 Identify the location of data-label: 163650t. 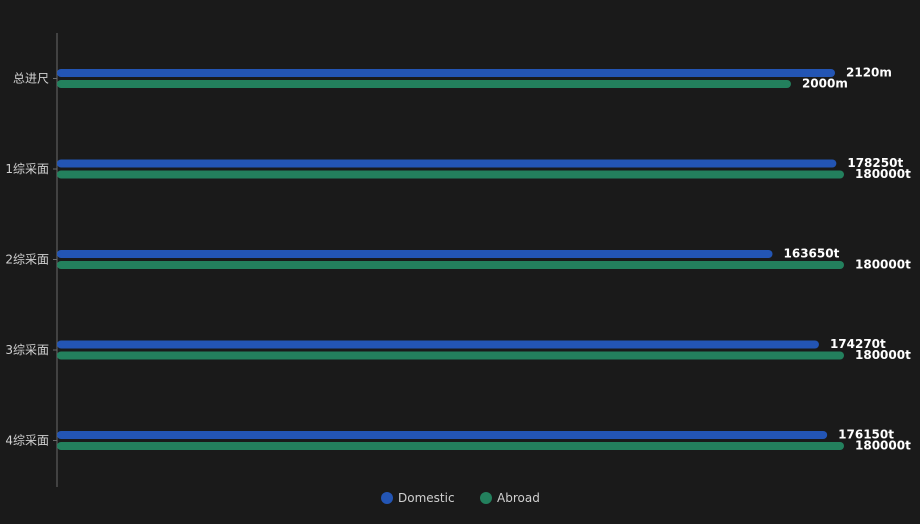
(812, 254).